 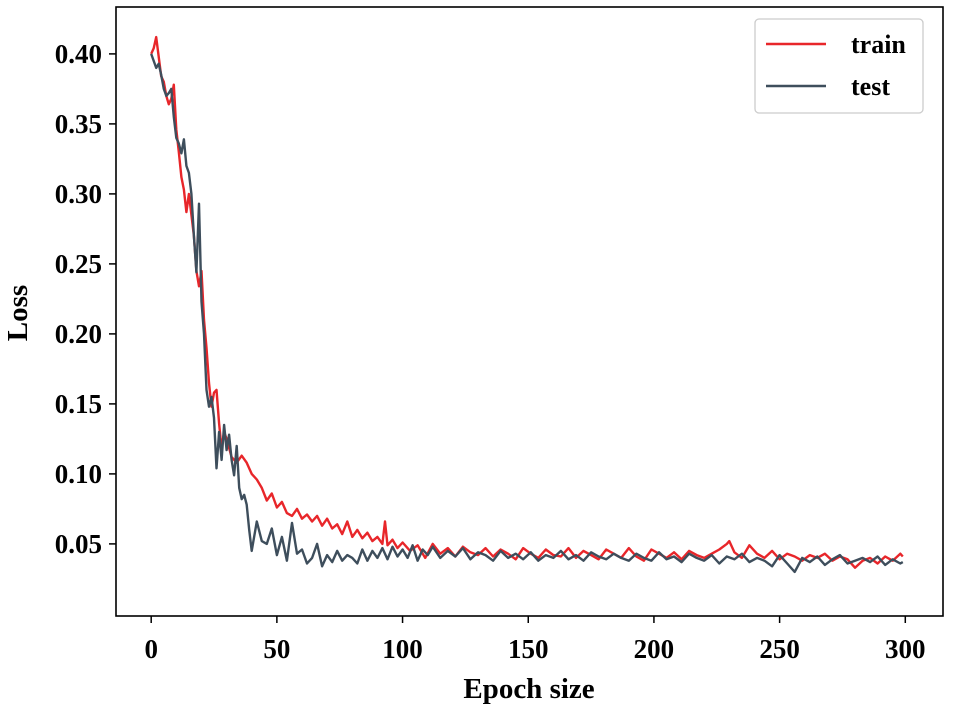 I want to click on x-tick-label-250: 250, so click(x=779, y=649).